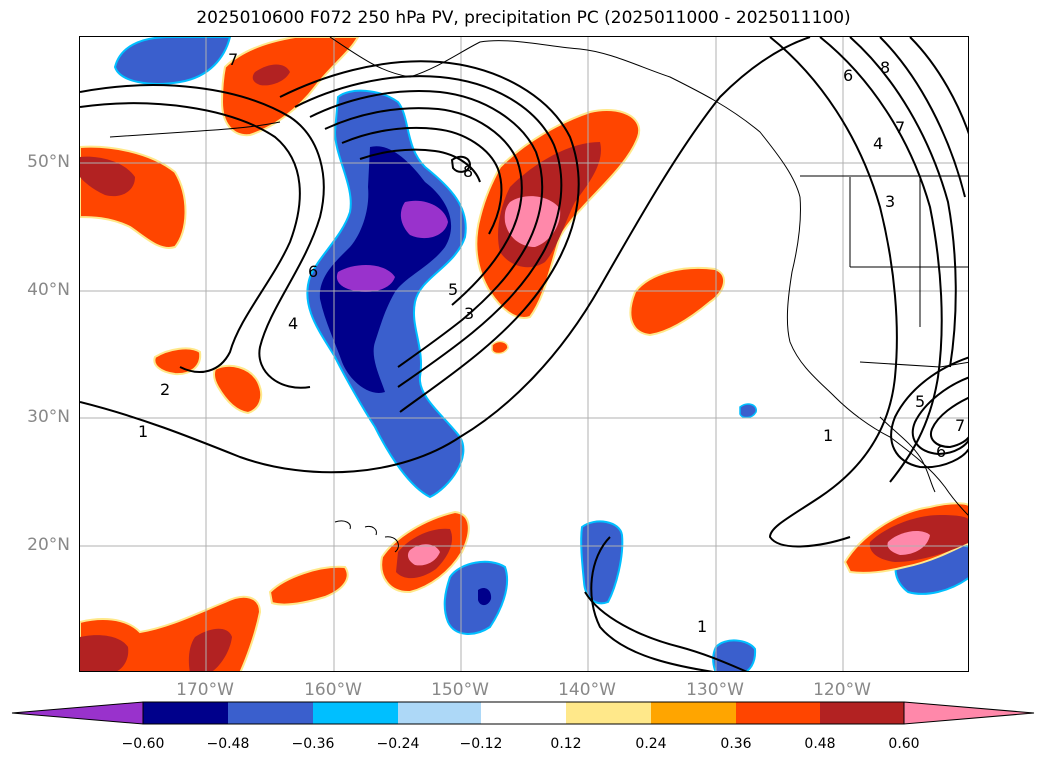 The height and width of the screenshot is (765, 1047). Describe the element at coordinates (293, 323) in the screenshot. I see `contour-label-4-west: 4` at that location.